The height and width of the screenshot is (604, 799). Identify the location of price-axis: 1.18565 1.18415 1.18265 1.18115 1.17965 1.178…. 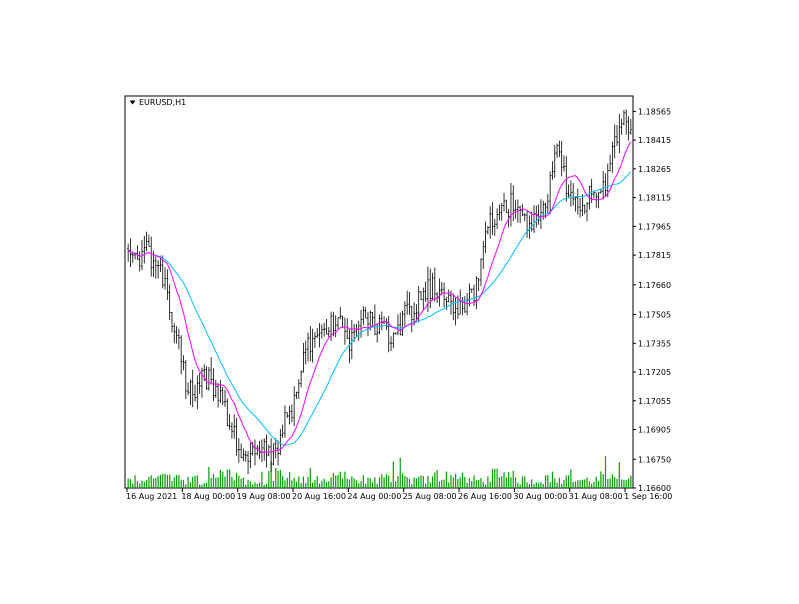
(652, 300).